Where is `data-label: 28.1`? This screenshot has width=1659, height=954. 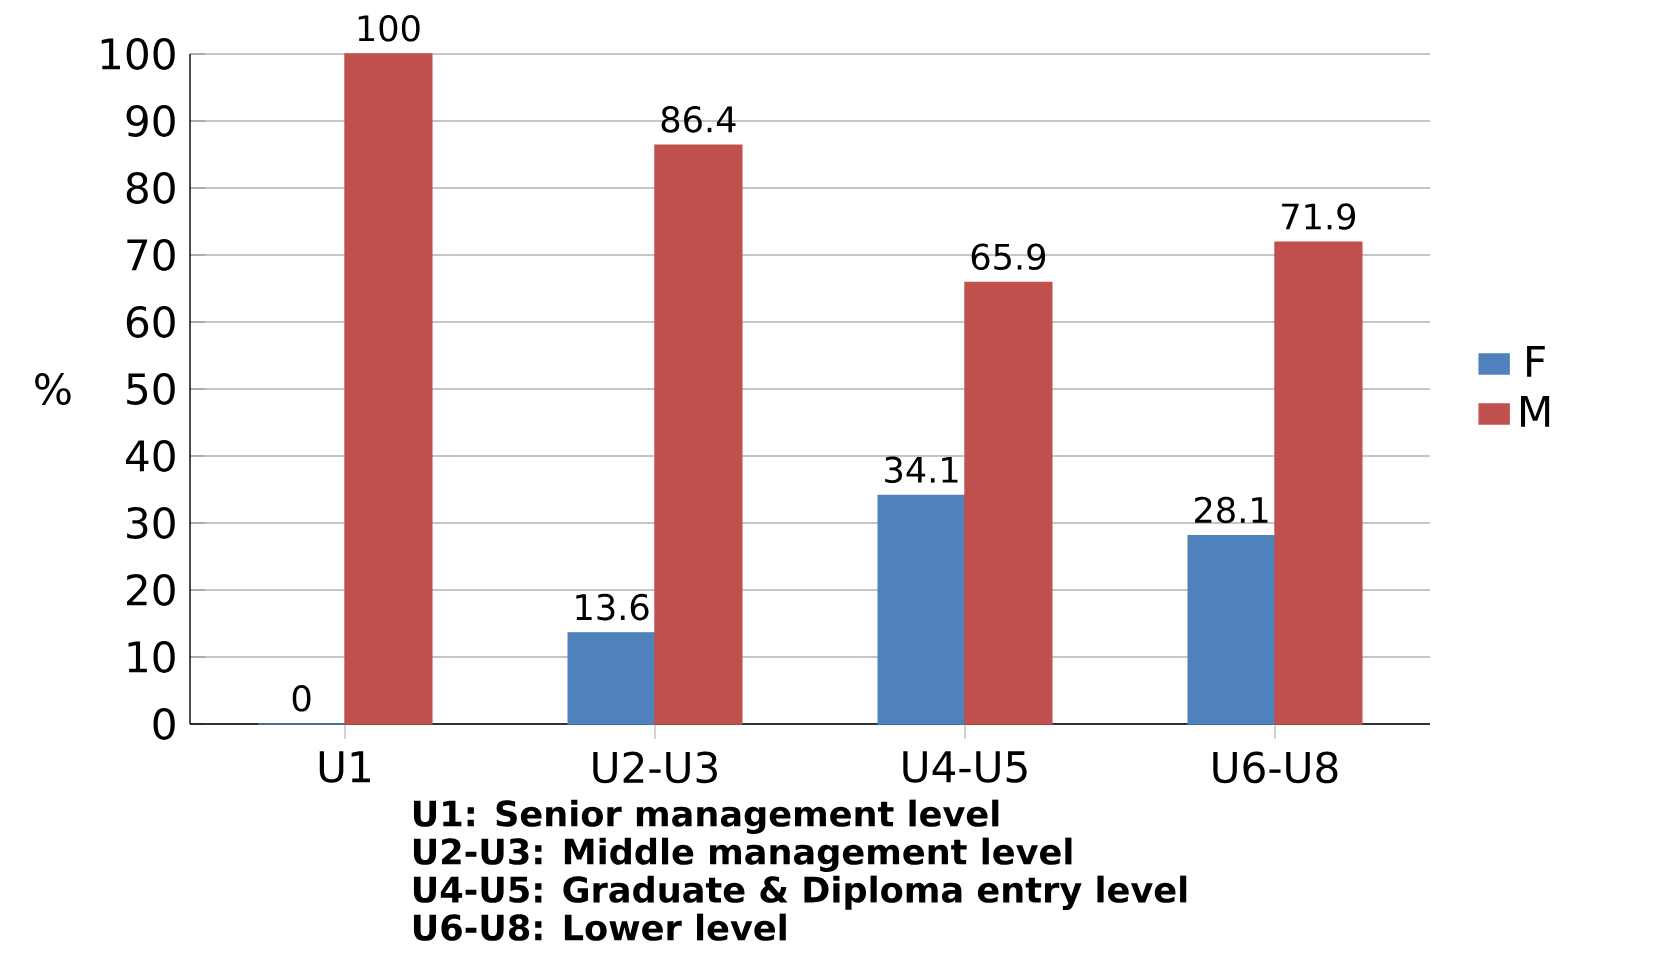 data-label: 28.1 is located at coordinates (1231, 510).